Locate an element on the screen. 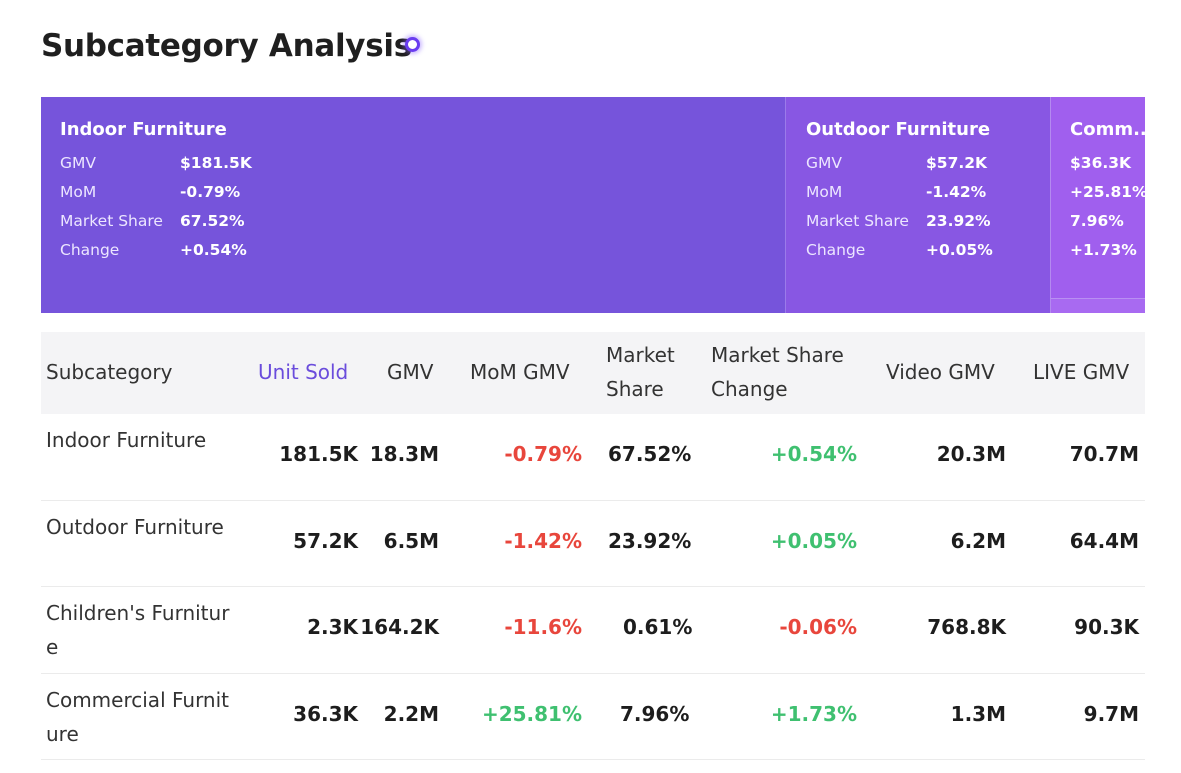 This screenshot has height=773, width=1181. cell-mom-gmv: +25.81% is located at coordinates (531, 713).